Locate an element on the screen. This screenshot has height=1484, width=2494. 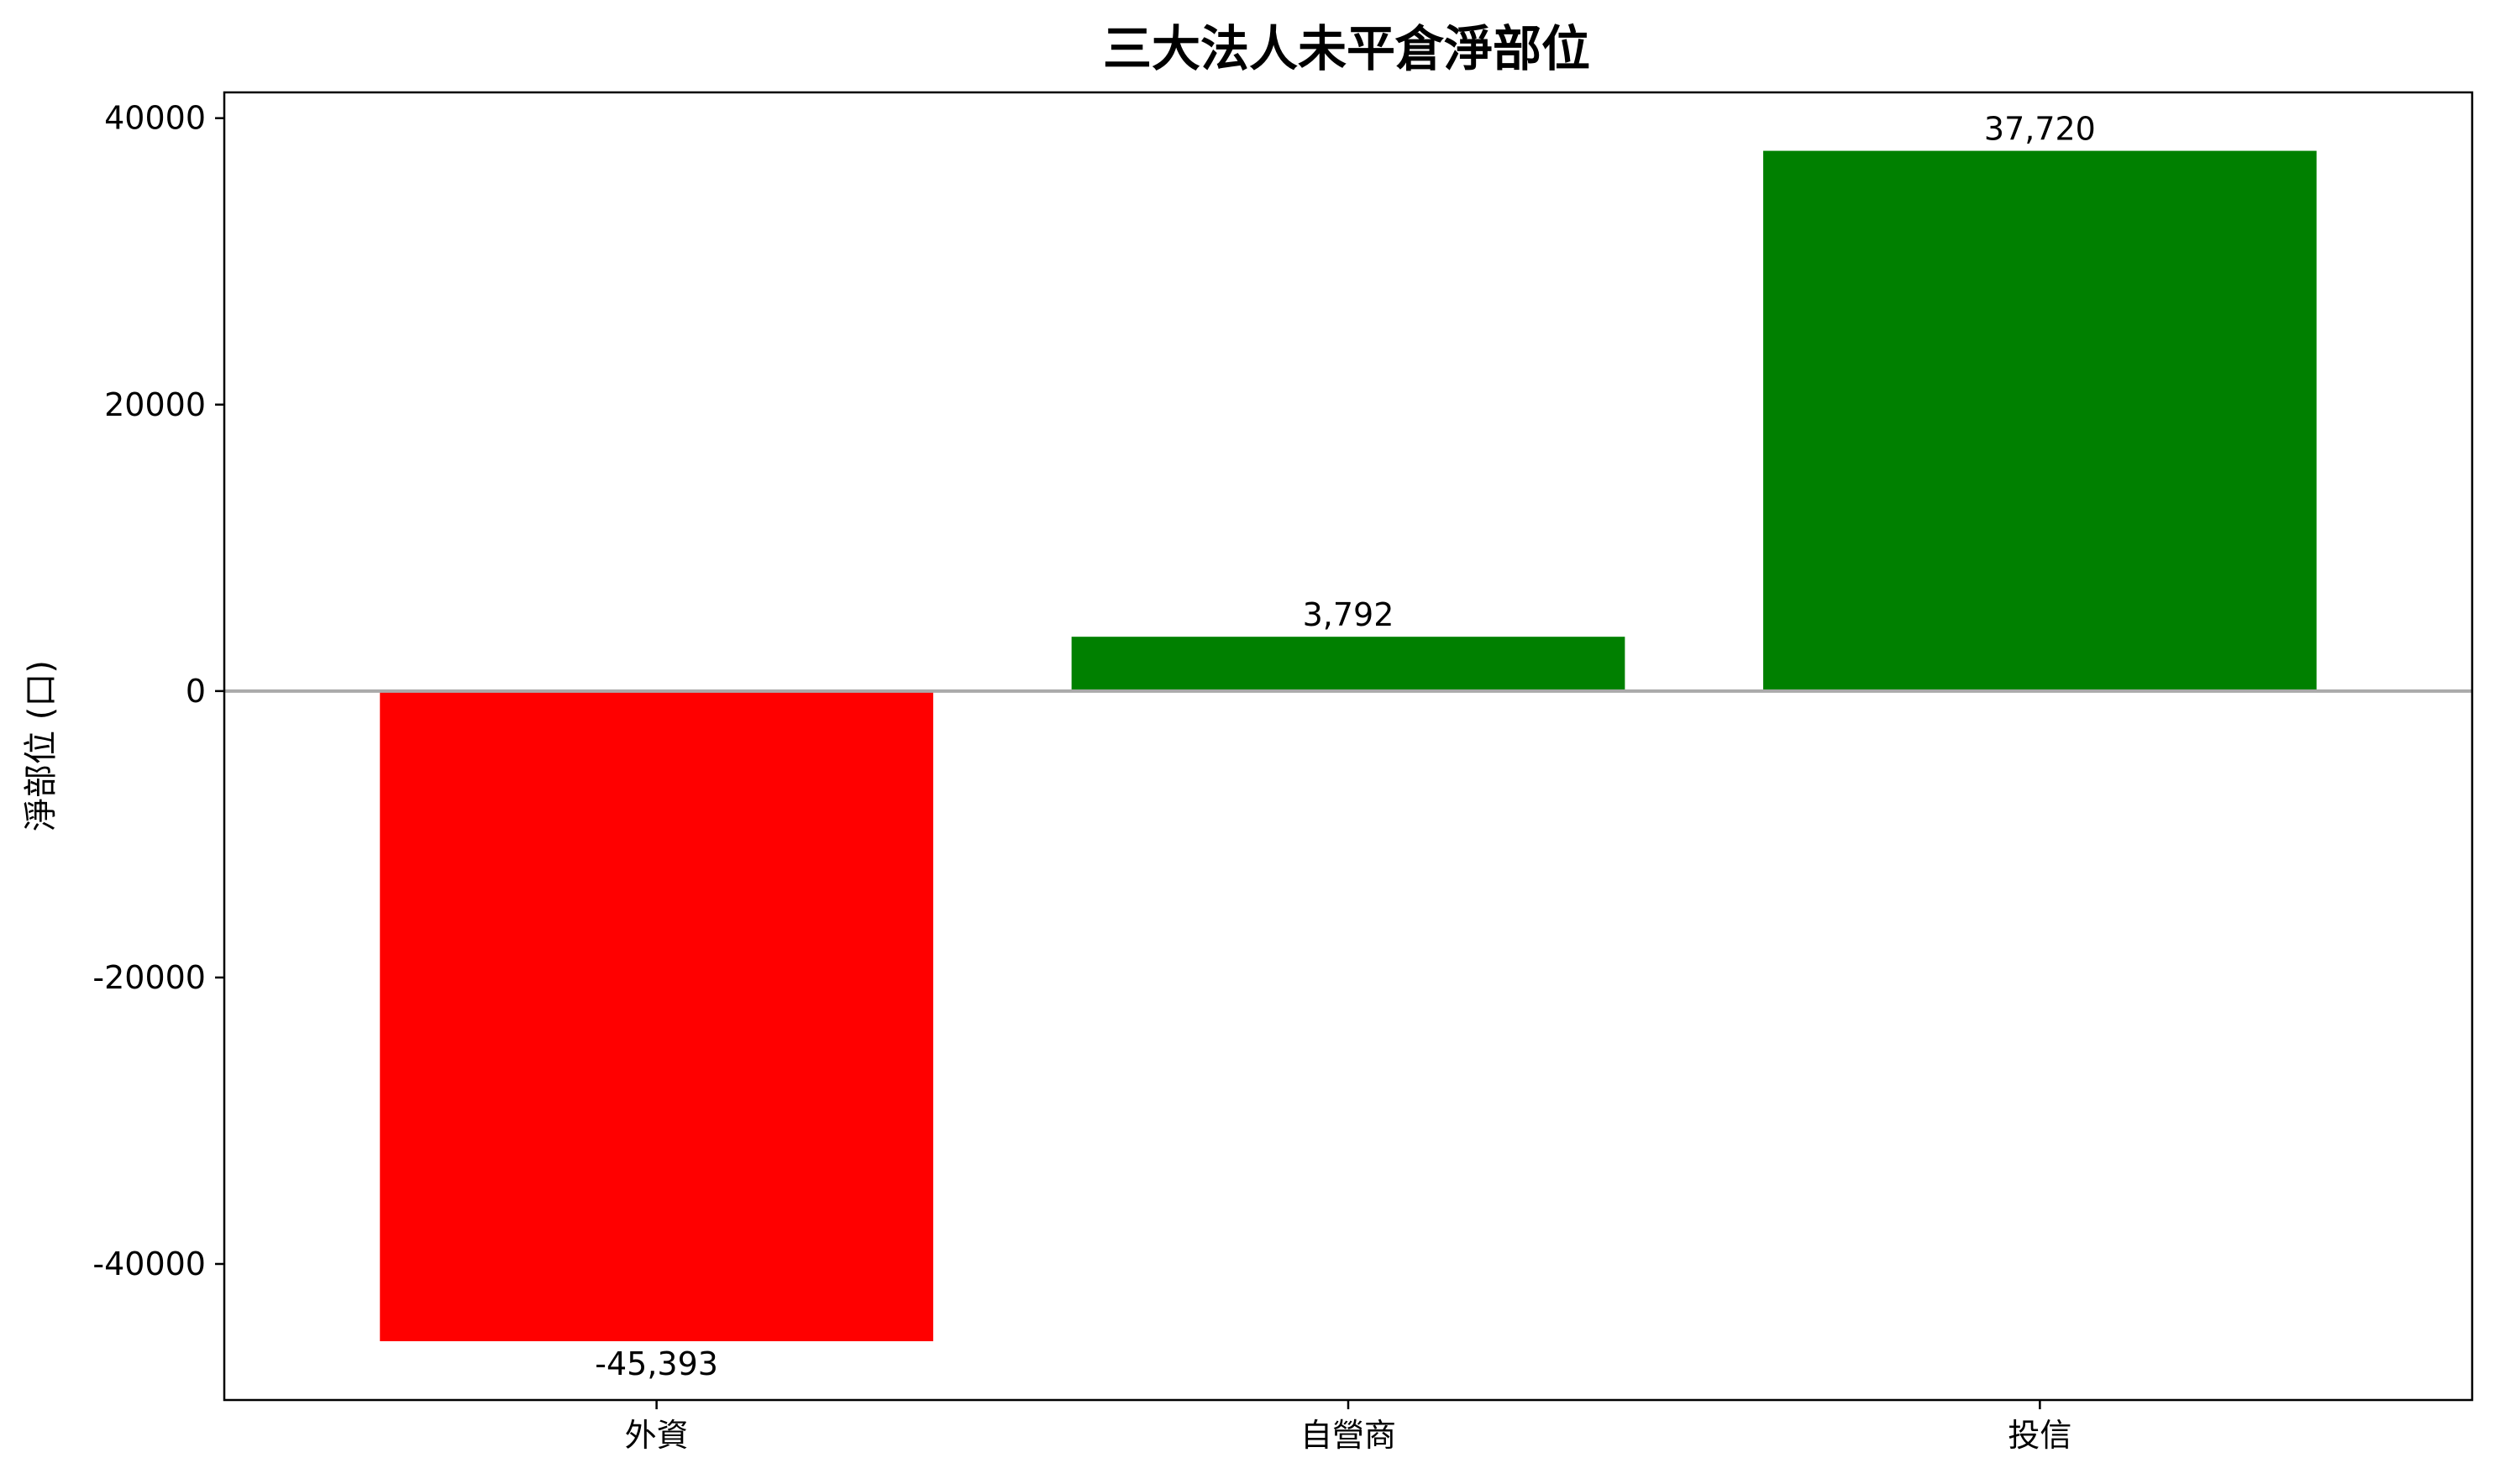
y-tick-label: 40000 is located at coordinates (155, 119).